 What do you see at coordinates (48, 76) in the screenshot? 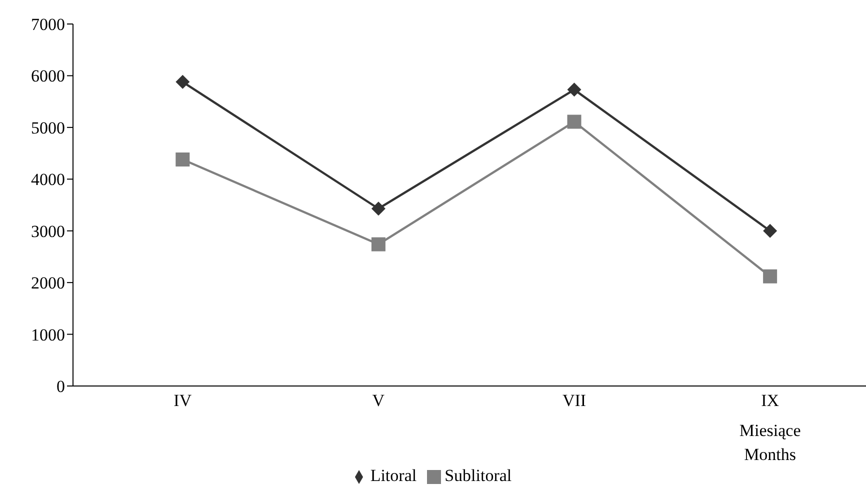
I see `y-tick-label: 6000` at bounding box center [48, 76].